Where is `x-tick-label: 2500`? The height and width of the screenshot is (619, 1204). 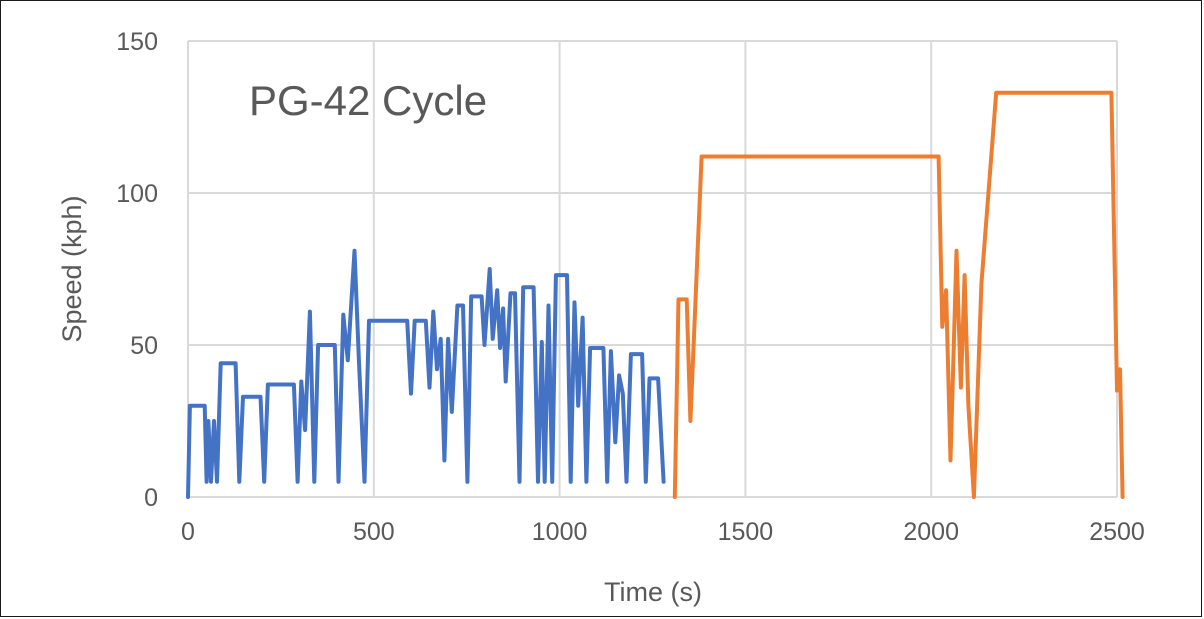
x-tick-label: 2500 is located at coordinates (1117, 532).